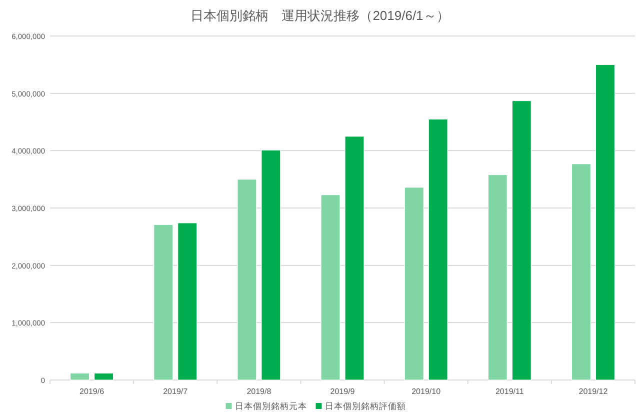 The image size is (640, 417). Describe the element at coordinates (343, 391) in the screenshot. I see `x-tick-label: 2019/9` at that location.